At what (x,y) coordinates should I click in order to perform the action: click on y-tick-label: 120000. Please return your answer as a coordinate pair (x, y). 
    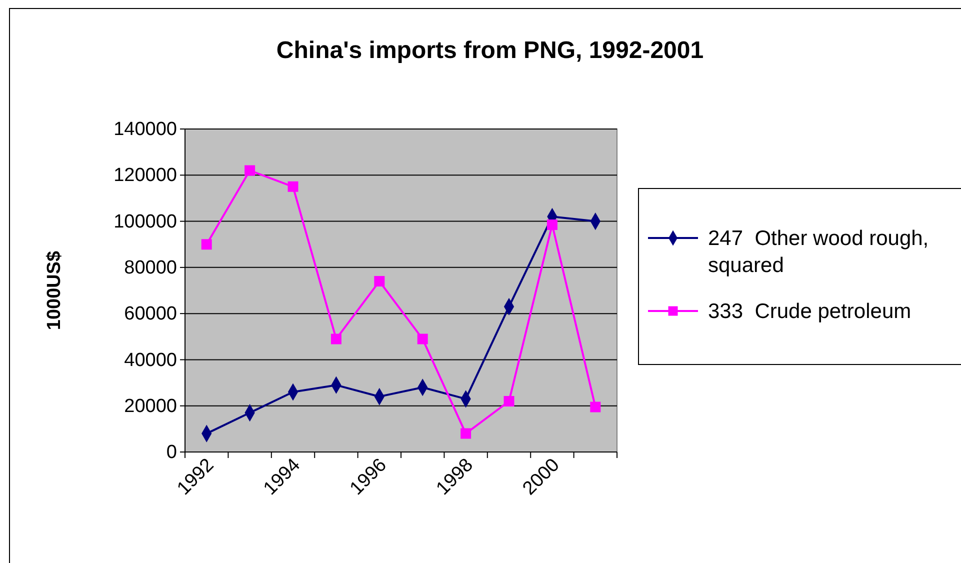
    Looking at the image, I should click on (145, 175).